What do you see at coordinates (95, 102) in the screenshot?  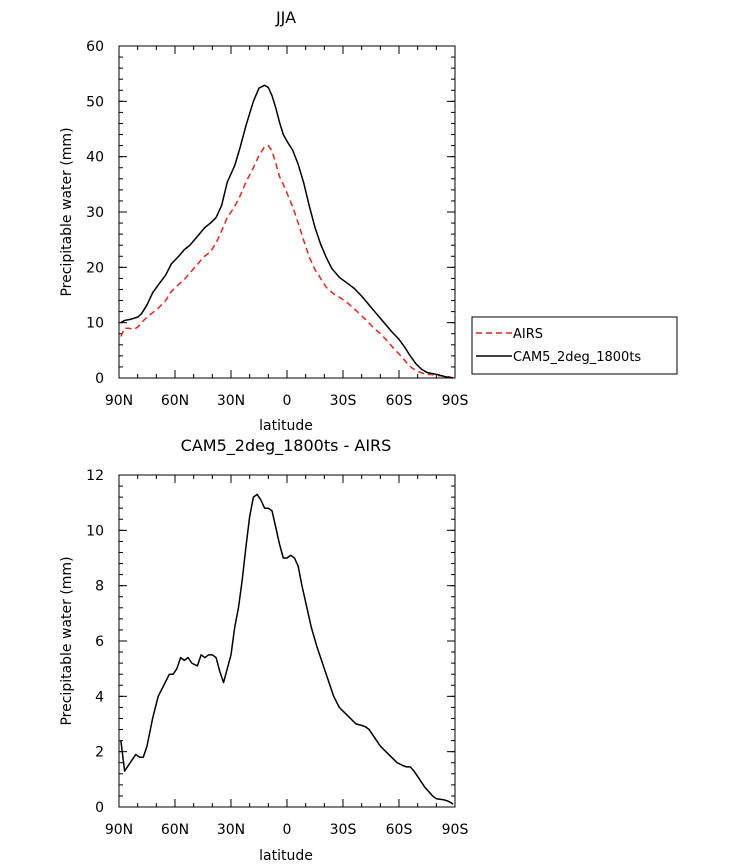 I see `y-tick-label: 50` at bounding box center [95, 102].